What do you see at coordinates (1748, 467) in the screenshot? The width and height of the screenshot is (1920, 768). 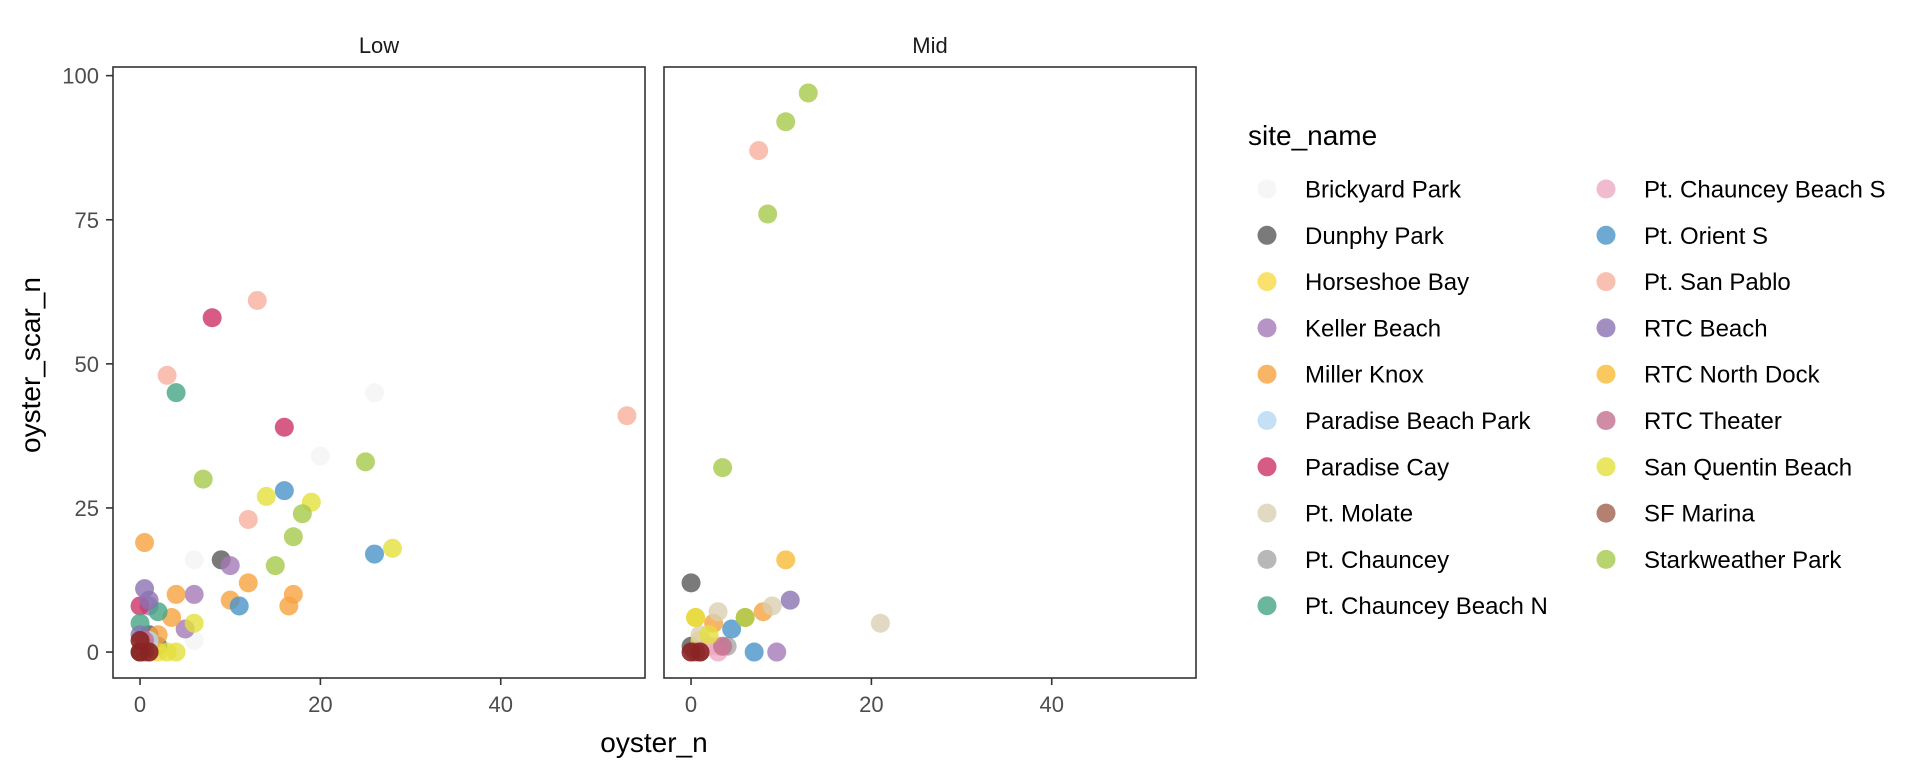 I see `legend-label: San Quentin Beach` at bounding box center [1748, 467].